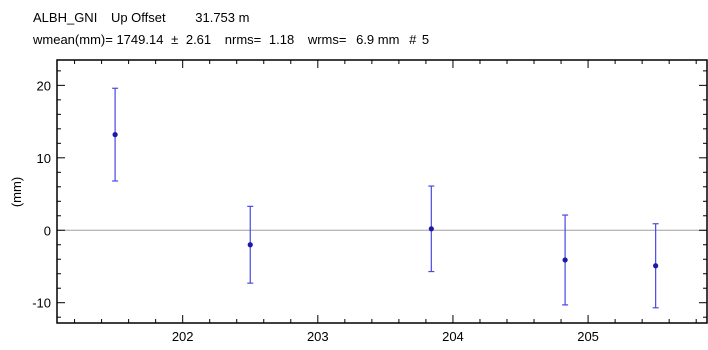  I want to click on y-axis-title: (mm), so click(16, 192).